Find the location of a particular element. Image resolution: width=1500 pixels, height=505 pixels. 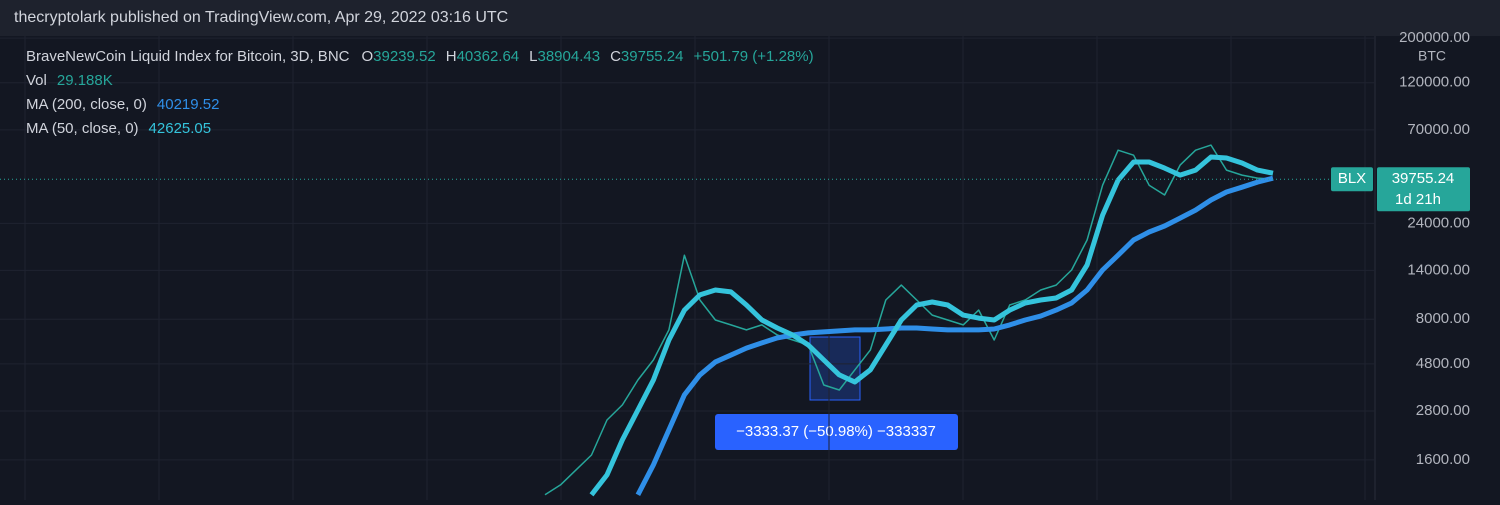

header-bar is located at coordinates (750, 18).